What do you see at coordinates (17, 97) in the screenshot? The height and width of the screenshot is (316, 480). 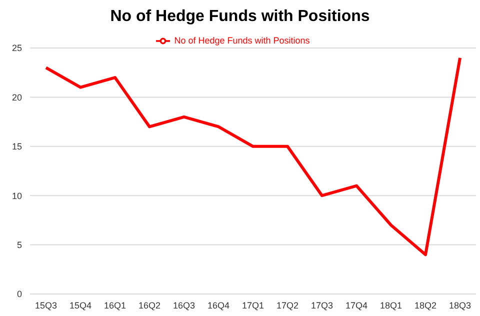 I see `y-tick-label: 20` at bounding box center [17, 97].